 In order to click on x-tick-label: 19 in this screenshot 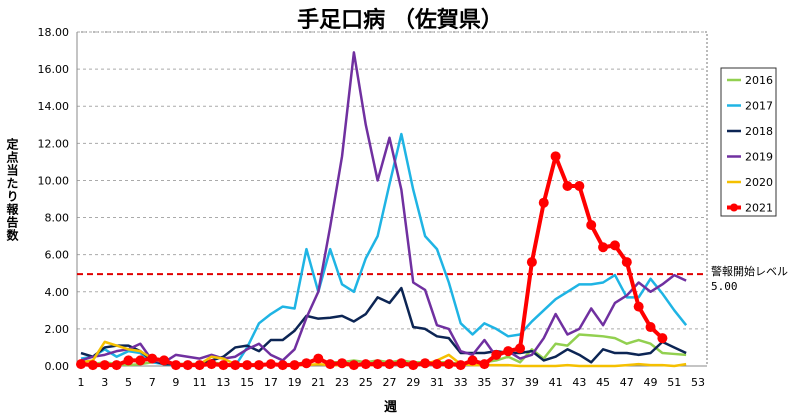, I will do `click(295, 382)`.